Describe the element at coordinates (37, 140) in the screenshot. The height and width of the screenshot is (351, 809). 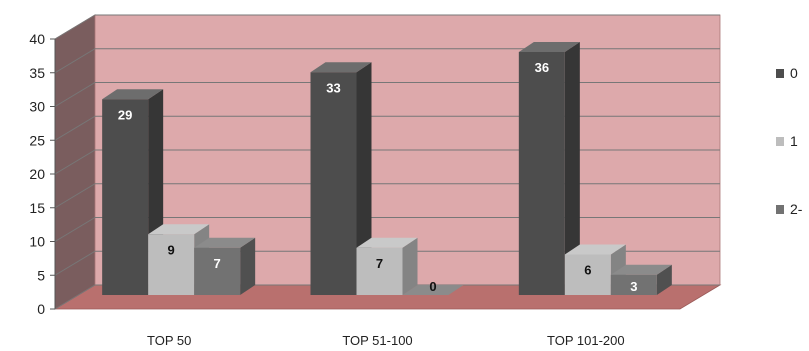
I see `y-tick-label: 25` at that location.